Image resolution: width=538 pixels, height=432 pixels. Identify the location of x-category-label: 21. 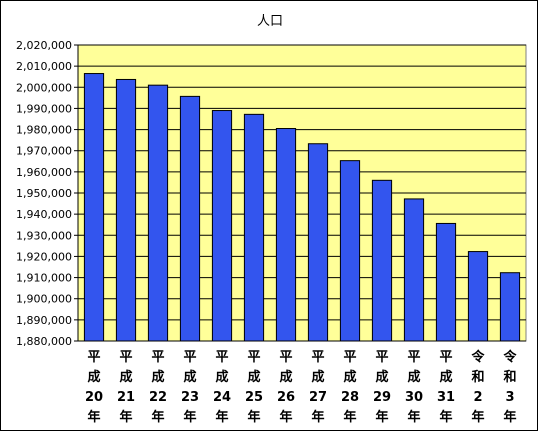
(126, 397).